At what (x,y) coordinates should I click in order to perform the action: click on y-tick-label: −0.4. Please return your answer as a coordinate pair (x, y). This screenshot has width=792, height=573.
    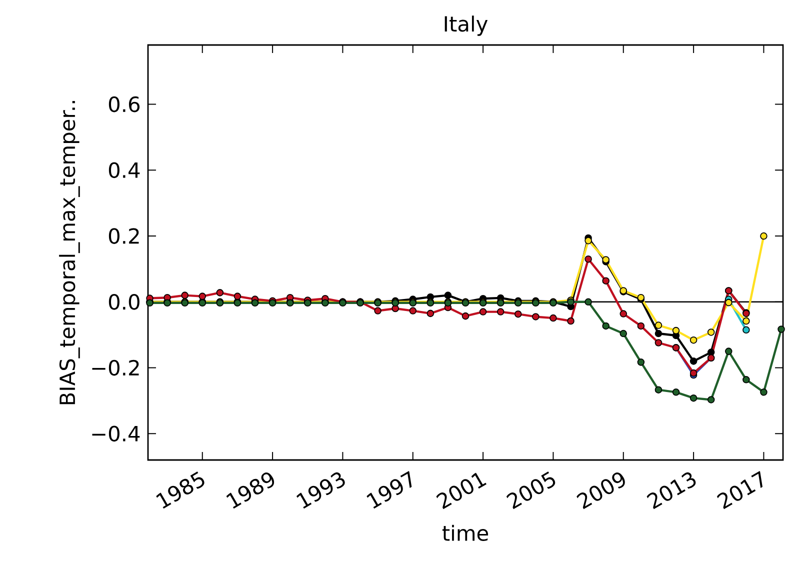
    Looking at the image, I should click on (116, 434).